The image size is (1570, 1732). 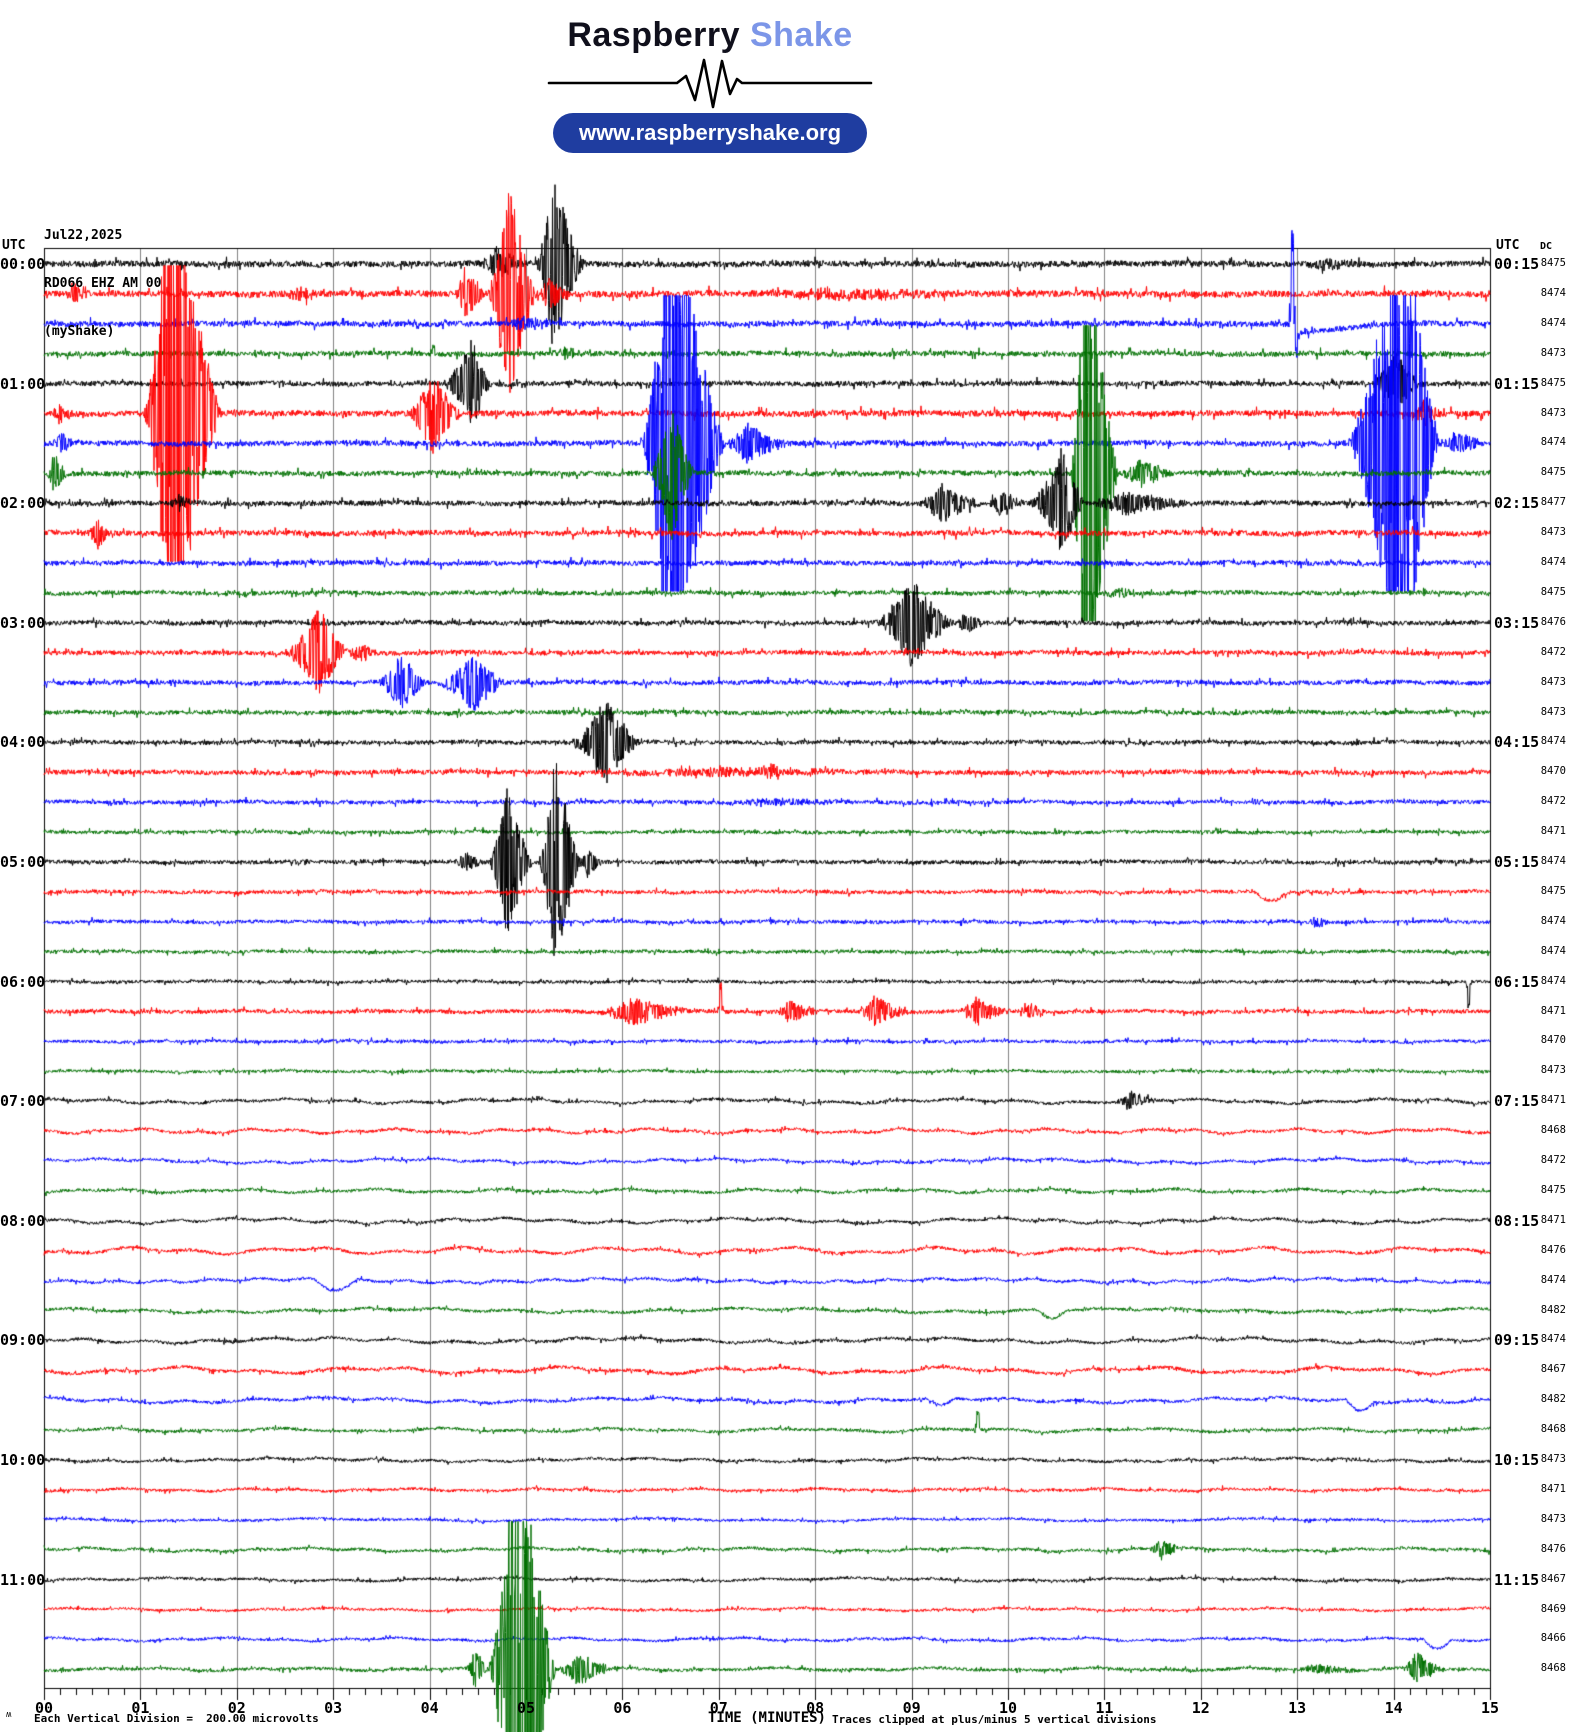 What do you see at coordinates (23, 742) in the screenshot?
I see `hour-label-left: 04:00` at bounding box center [23, 742].